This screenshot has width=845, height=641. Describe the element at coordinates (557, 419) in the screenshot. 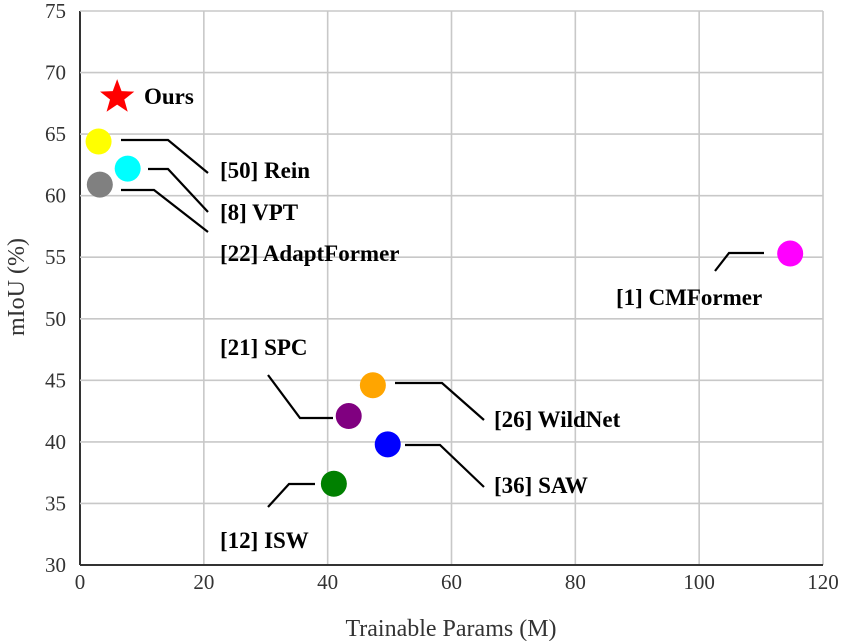

I see `label-26-wildnet: [26] WildNet` at that location.